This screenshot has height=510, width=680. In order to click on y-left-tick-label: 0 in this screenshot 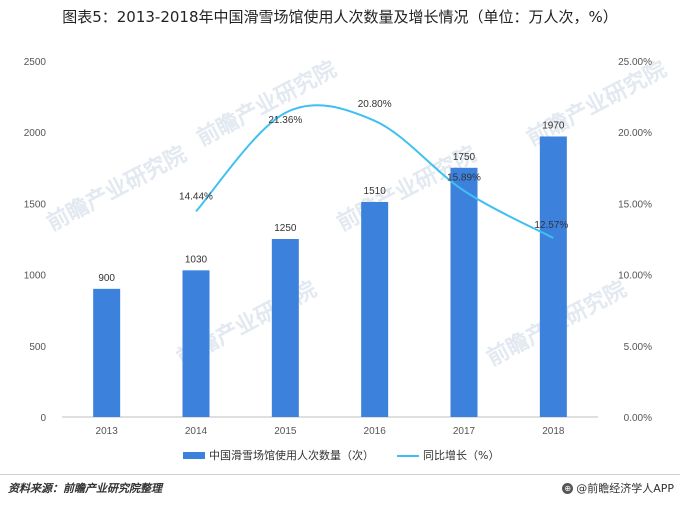, I will do `click(43, 418)`.